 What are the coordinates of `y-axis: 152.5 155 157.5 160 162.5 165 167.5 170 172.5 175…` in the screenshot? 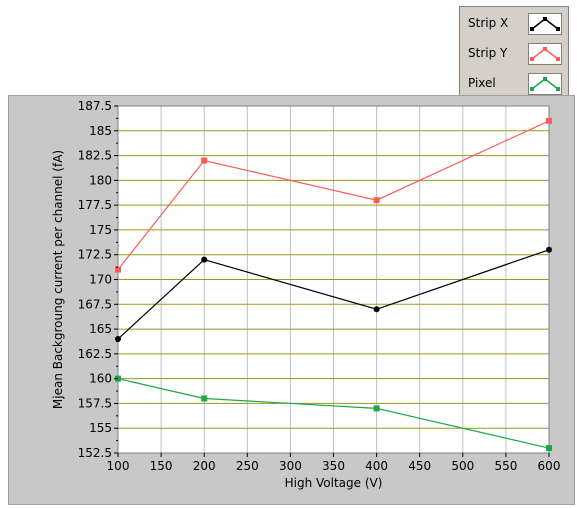 It's located at (98, 279).